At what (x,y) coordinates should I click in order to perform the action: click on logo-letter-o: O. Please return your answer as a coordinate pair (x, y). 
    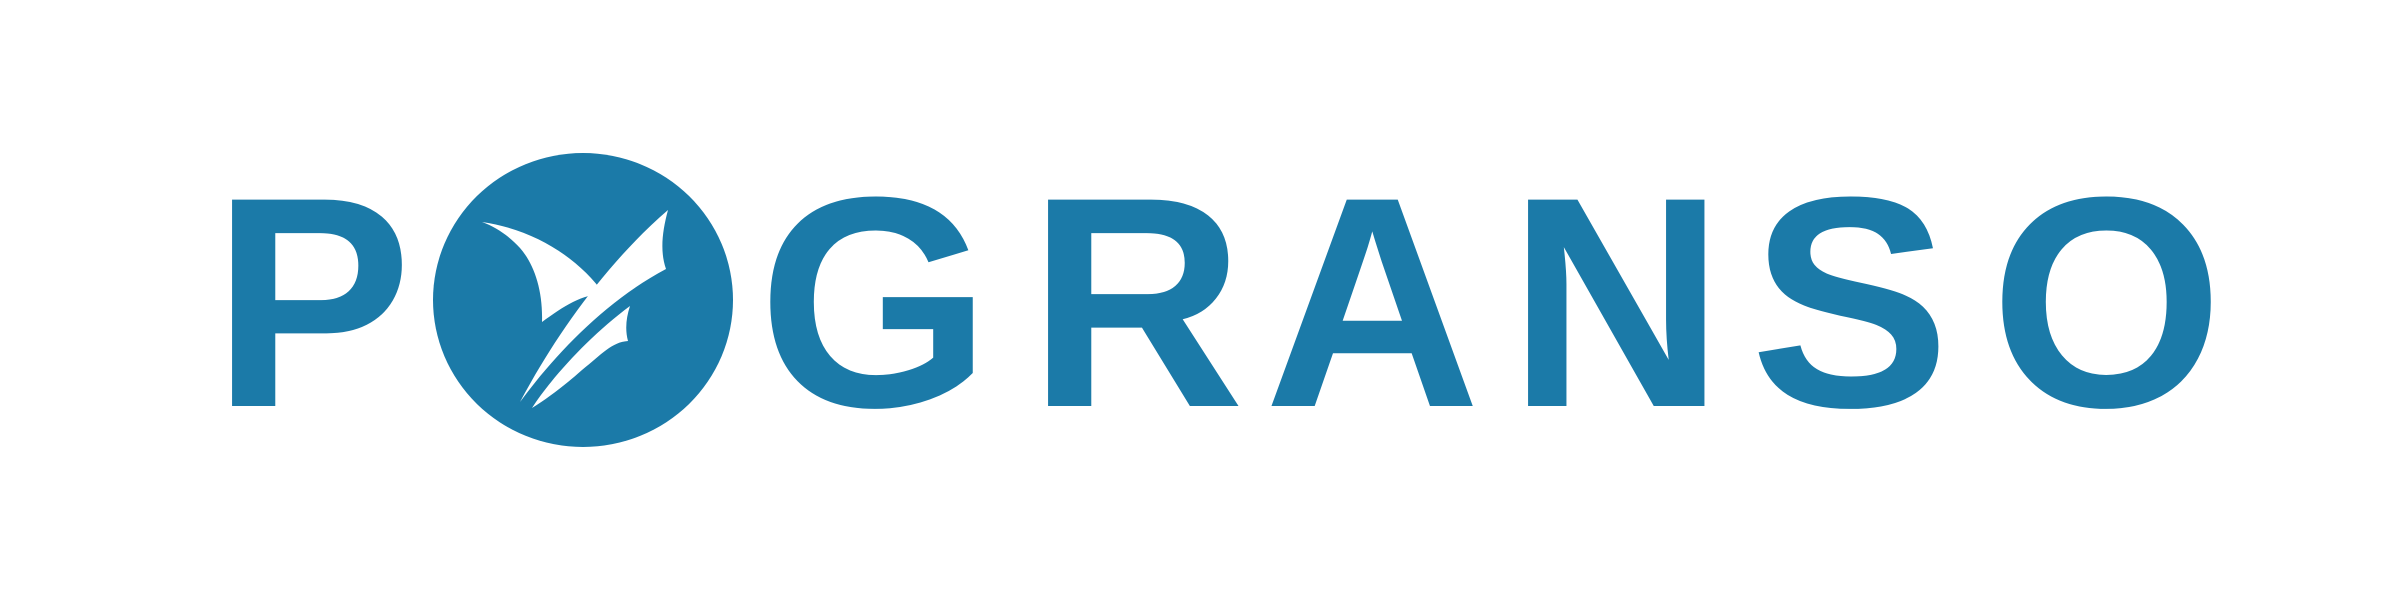
    Looking at the image, I should click on (2107, 302).